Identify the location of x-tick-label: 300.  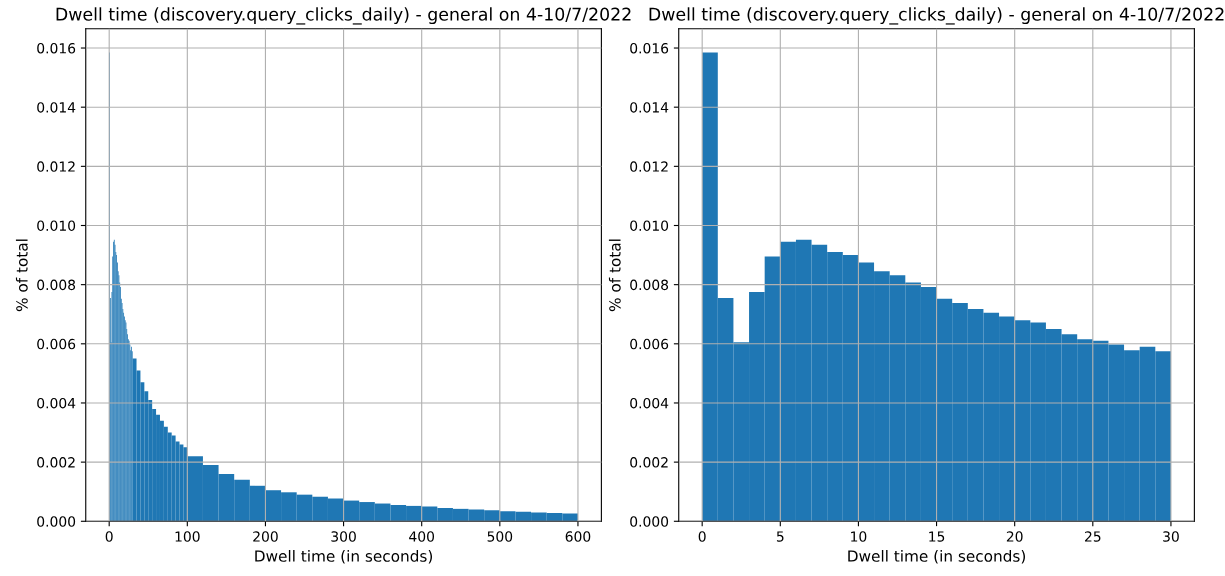
(343, 536).